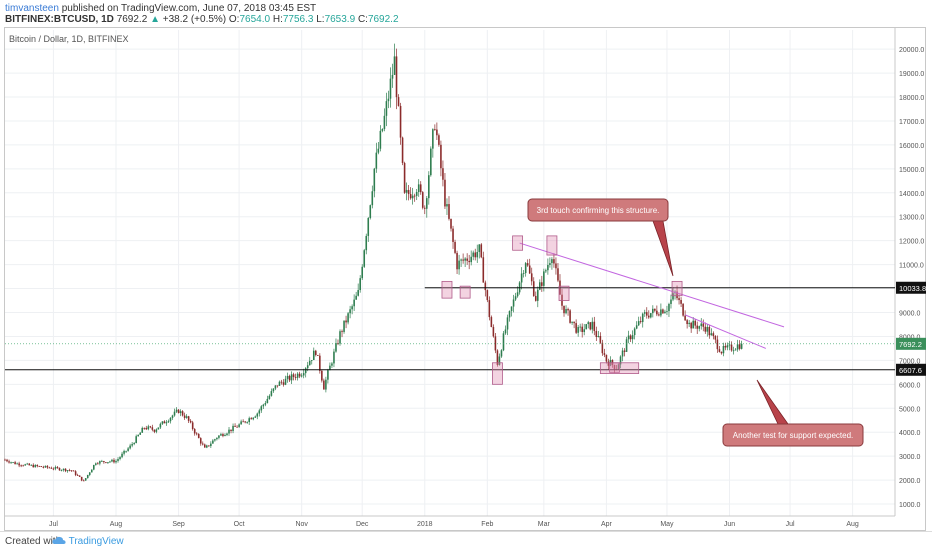 This screenshot has width=932, height=551. Describe the element at coordinates (59, 19) in the screenshot. I see `symbol-label: BITFINEX:BTCUSD, 1D` at that location.